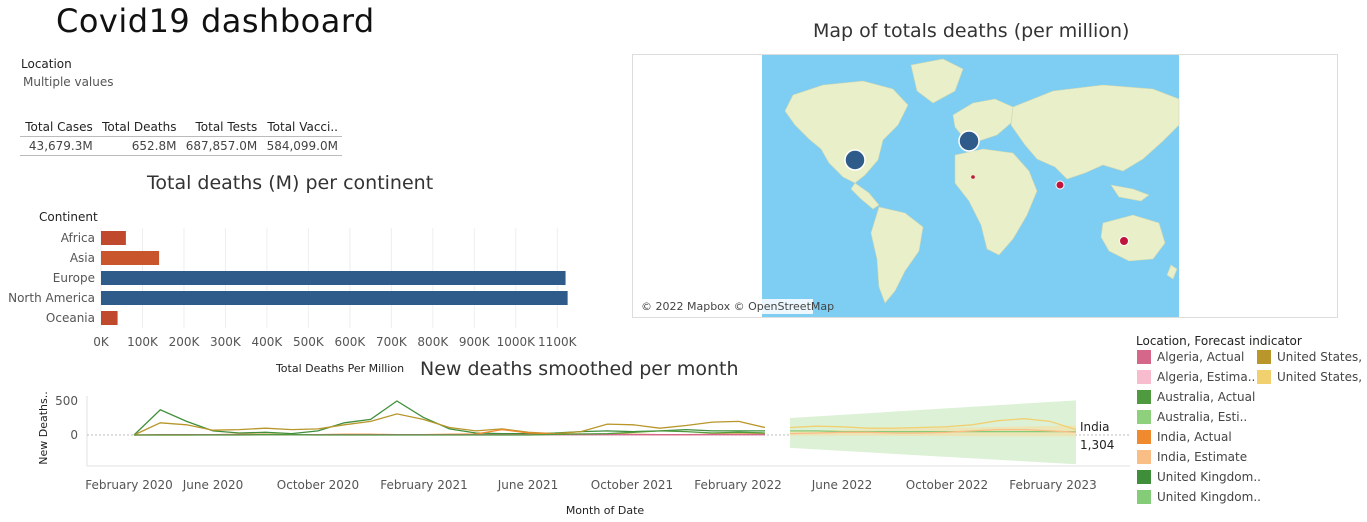 This screenshot has width=1367, height=522. I want to click on map-attribution-bg, so click(726, 306).